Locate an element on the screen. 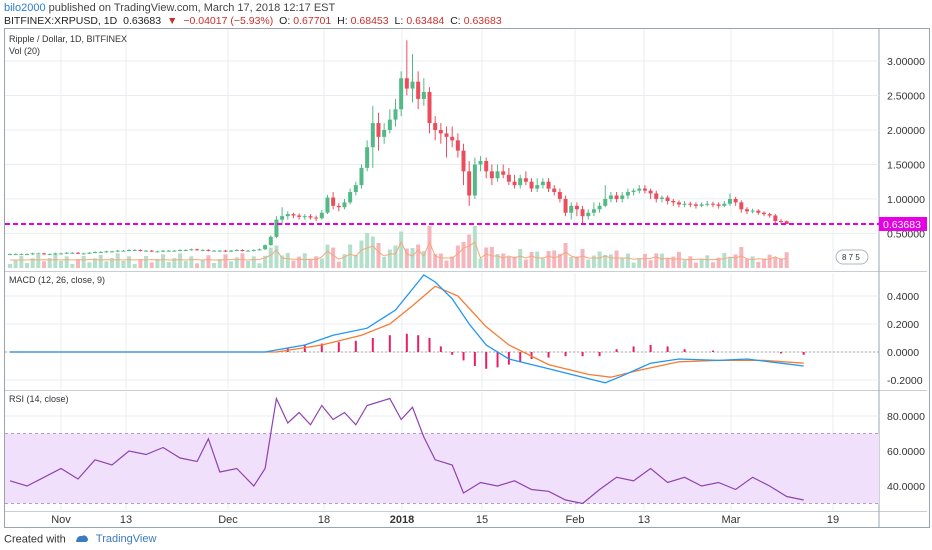 The height and width of the screenshot is (550, 932). created-with-text: Created with is located at coordinates (35, 539).